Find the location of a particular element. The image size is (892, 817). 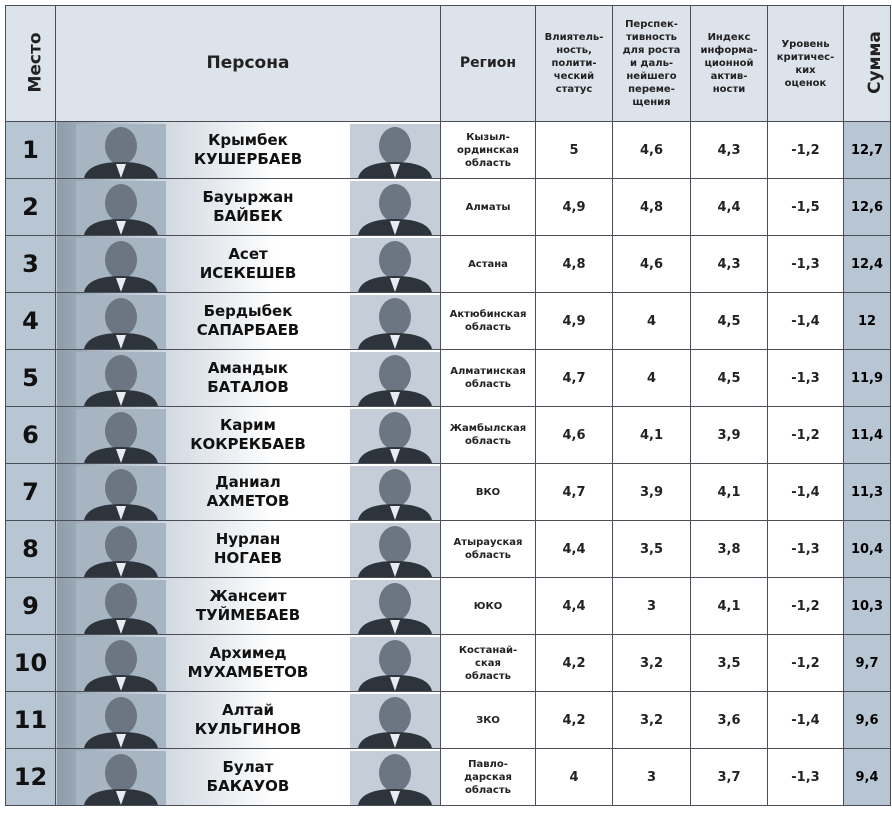

first-name: Асет is located at coordinates (248, 254).